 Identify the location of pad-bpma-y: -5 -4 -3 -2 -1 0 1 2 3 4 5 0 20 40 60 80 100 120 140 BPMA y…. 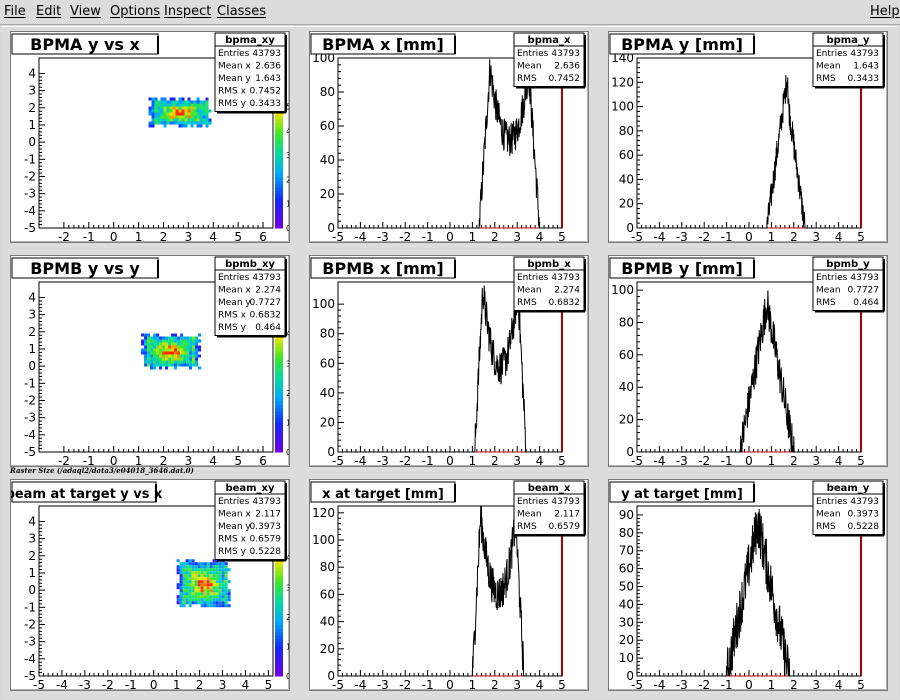
(748, 137).